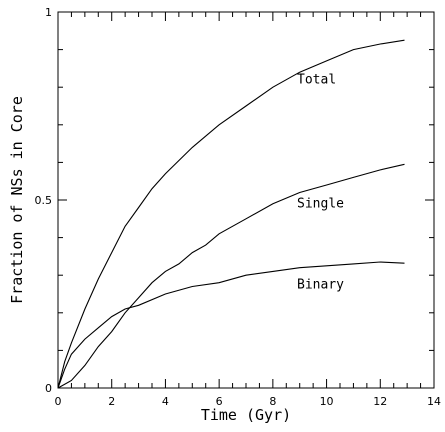 This screenshot has height=432, width=445. Describe the element at coordinates (327, 401) in the screenshot. I see `x-tick-label: 10` at that location.